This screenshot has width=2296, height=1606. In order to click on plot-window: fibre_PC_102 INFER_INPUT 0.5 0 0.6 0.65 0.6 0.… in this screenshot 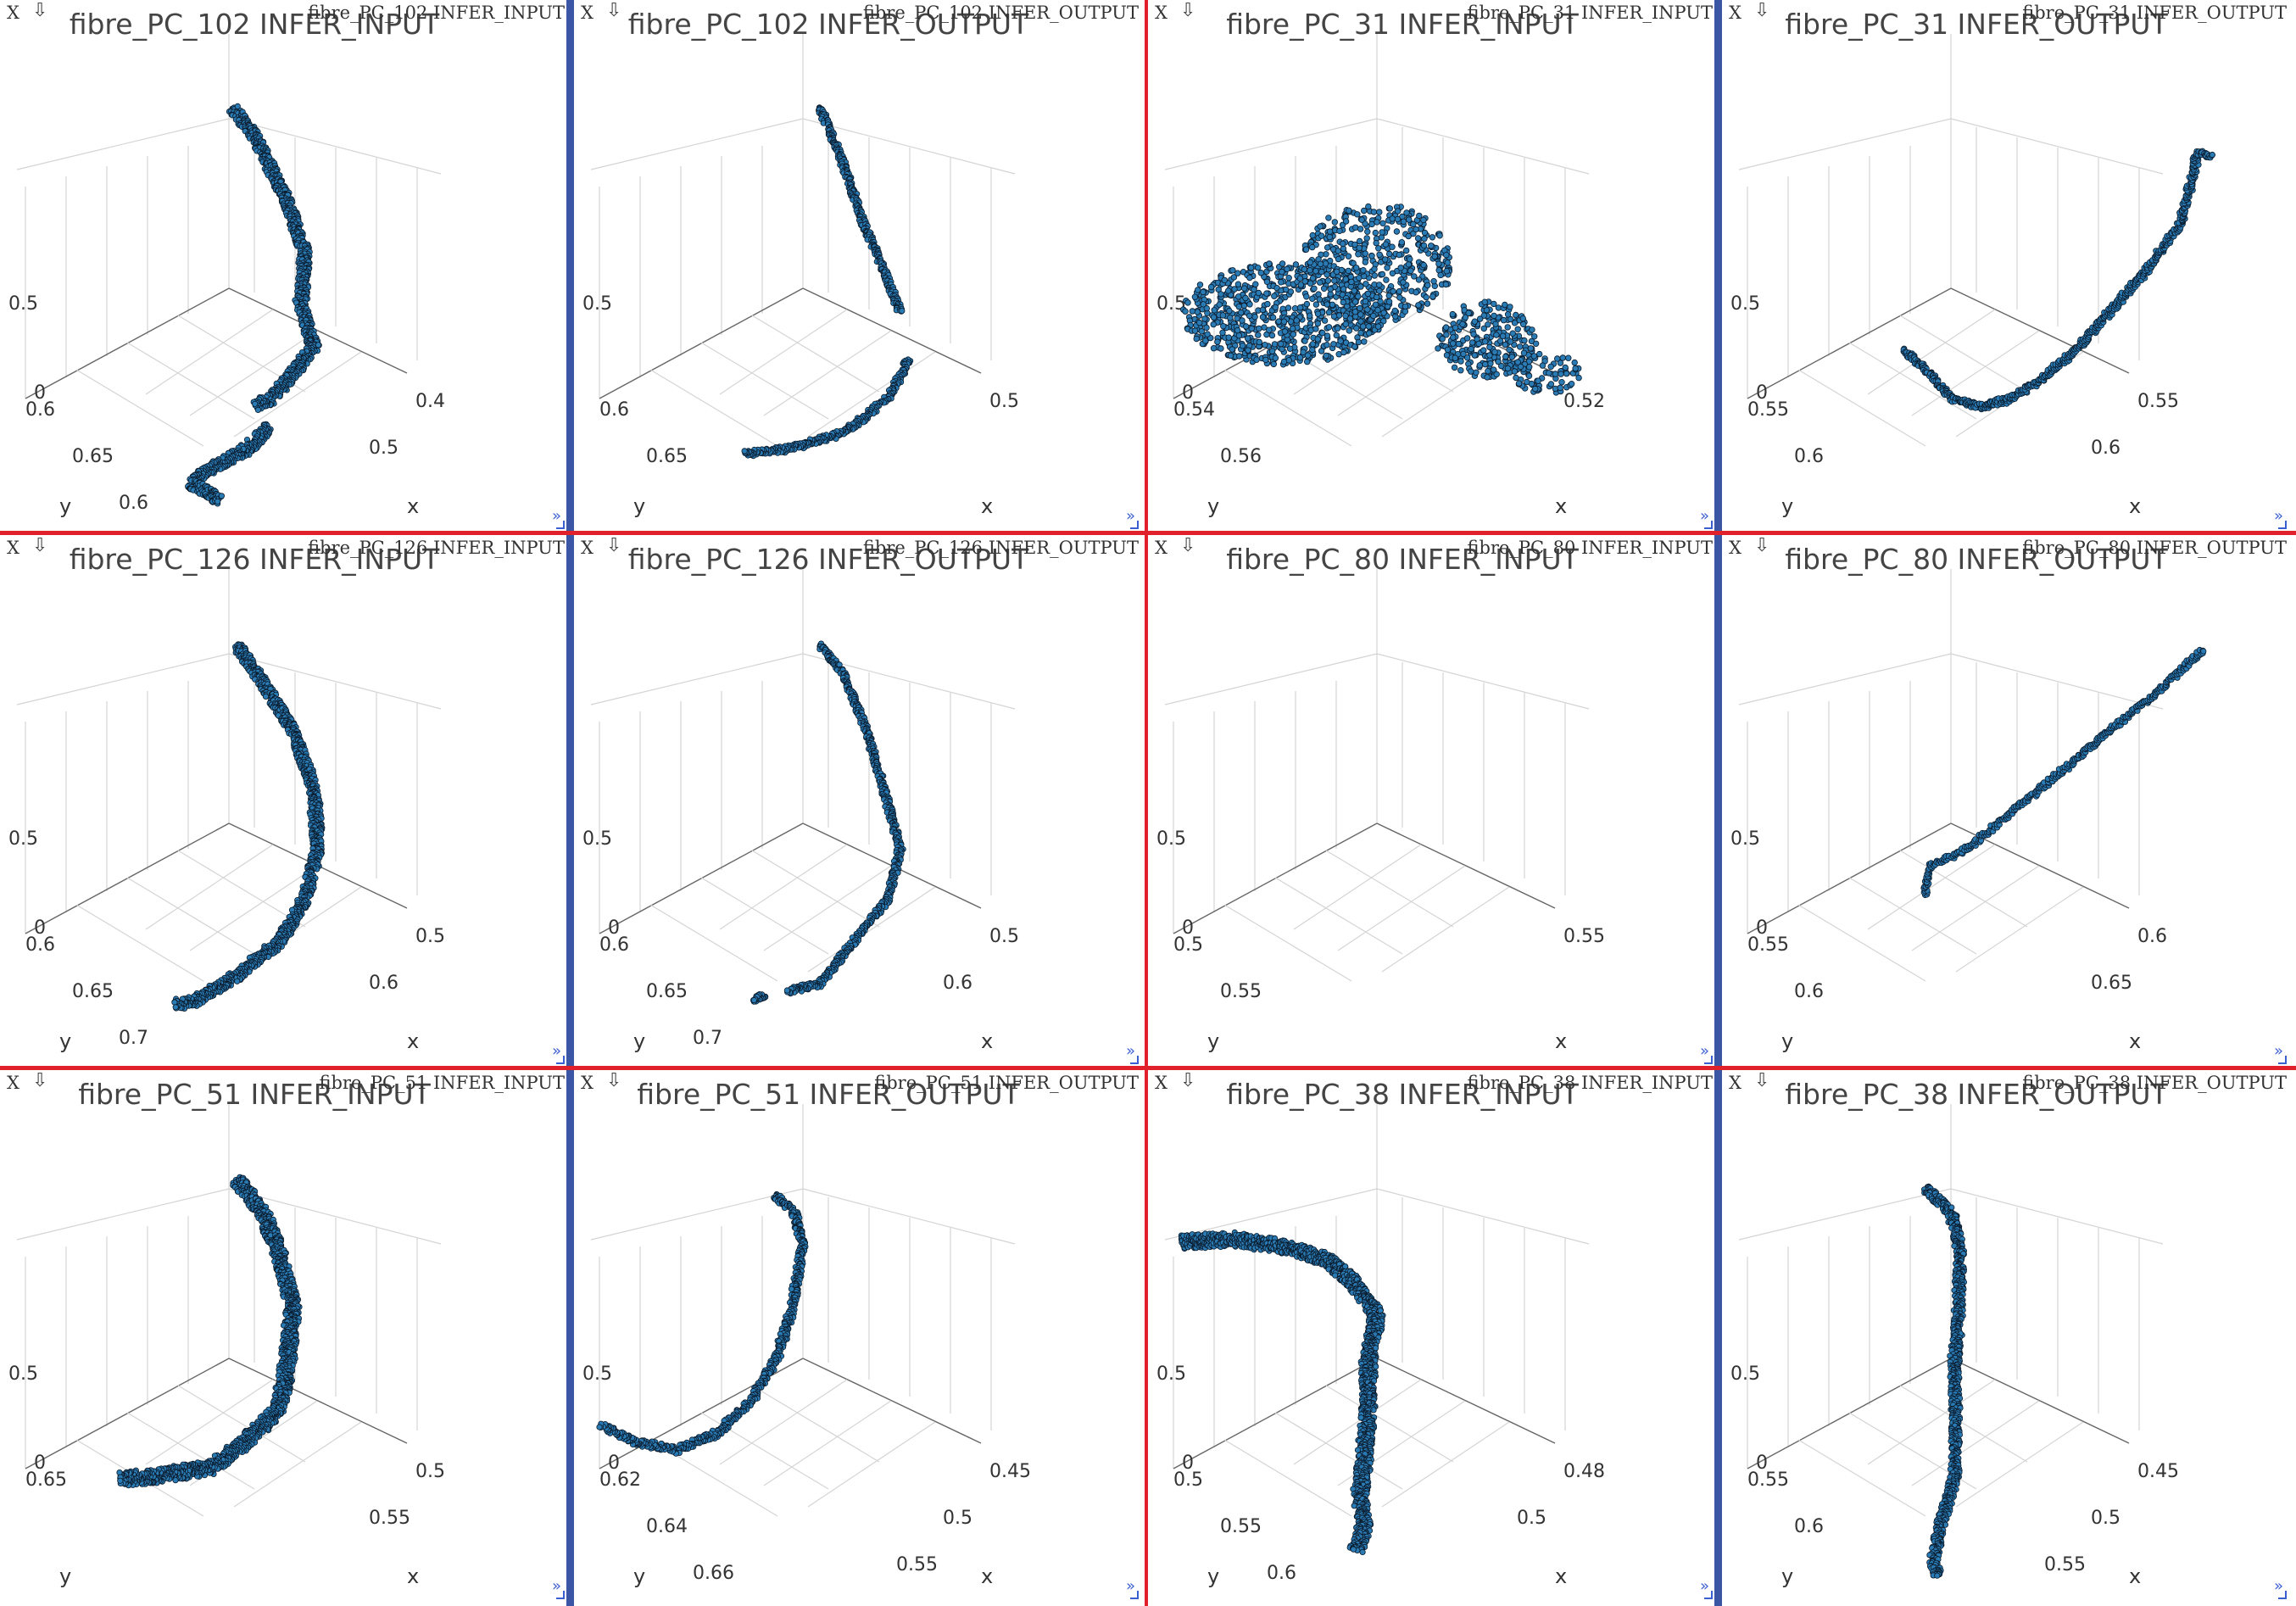, I will do `click(283, 265)`.